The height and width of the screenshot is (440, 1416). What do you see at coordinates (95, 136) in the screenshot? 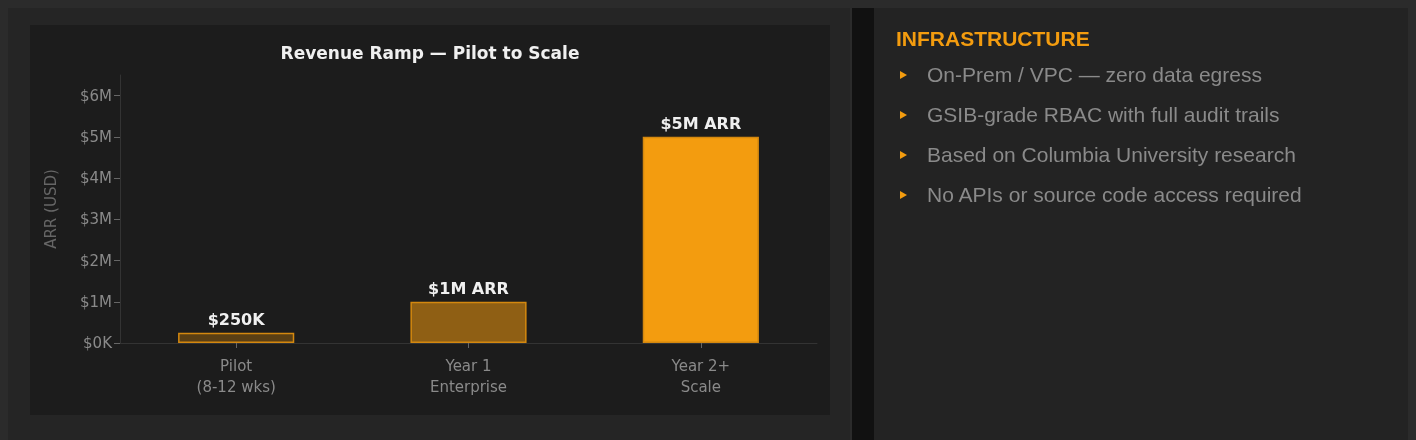
I see `y-tick-label: $5M` at bounding box center [95, 136].